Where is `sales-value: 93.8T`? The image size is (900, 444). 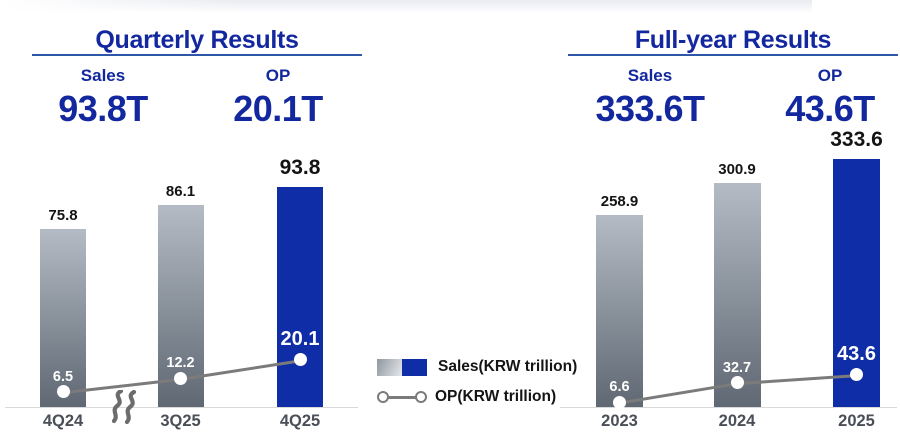 sales-value: 93.8T is located at coordinates (103, 108).